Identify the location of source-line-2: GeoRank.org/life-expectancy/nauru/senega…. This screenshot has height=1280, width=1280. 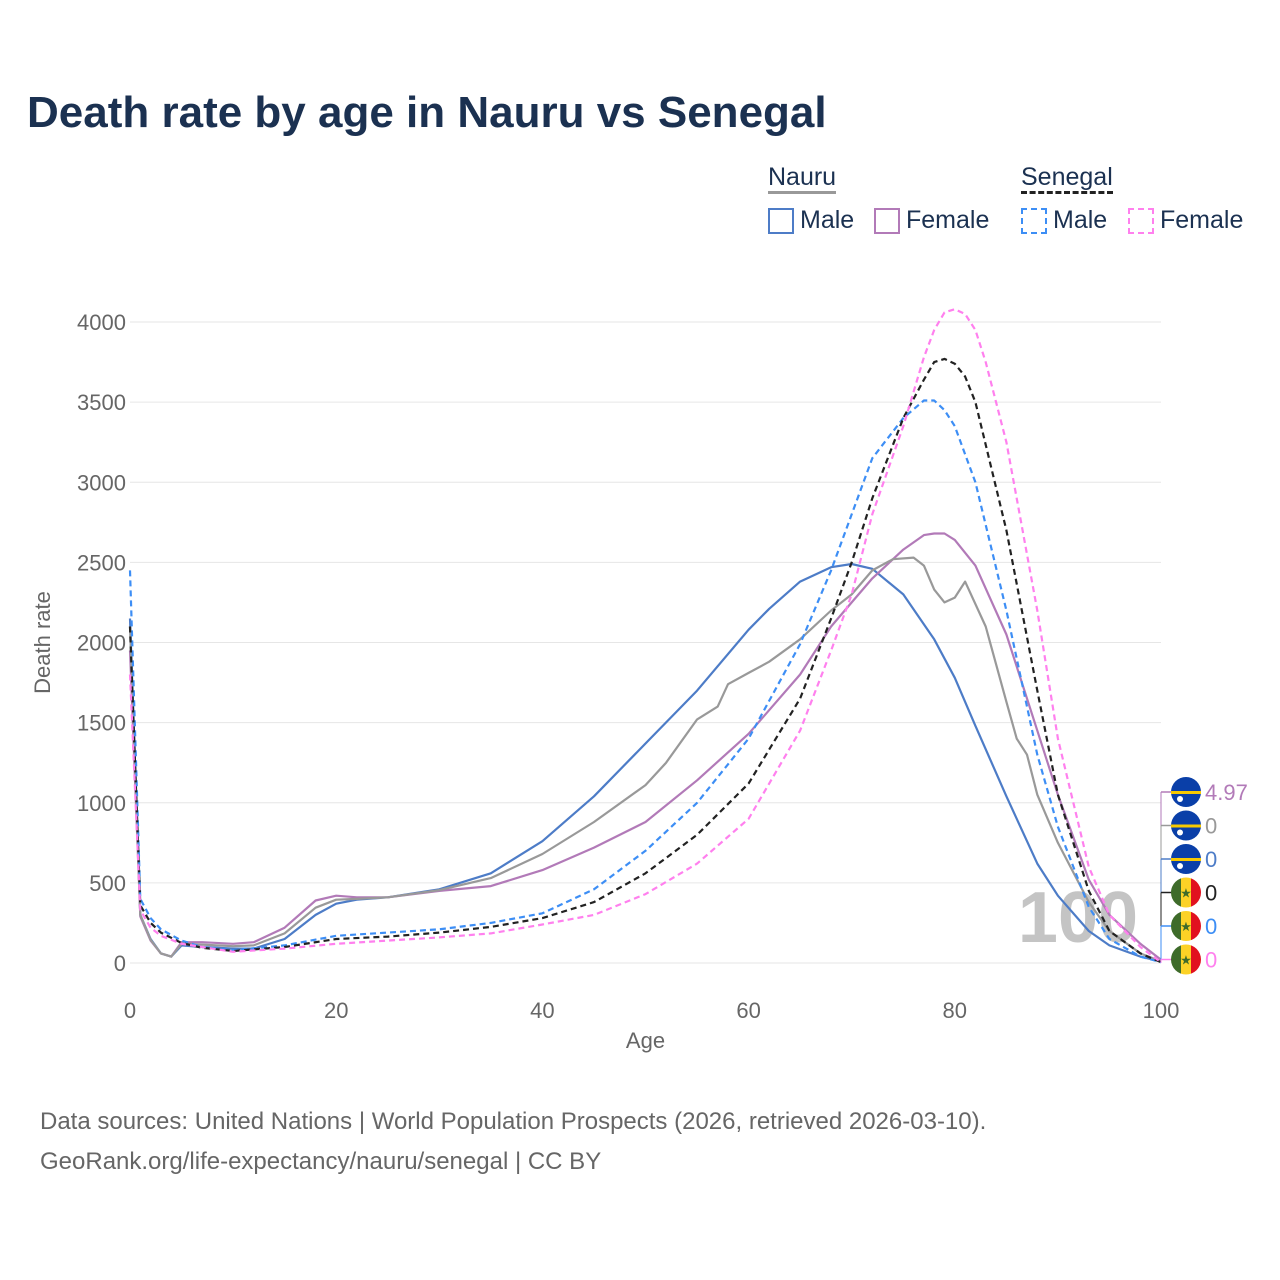
(321, 1161).